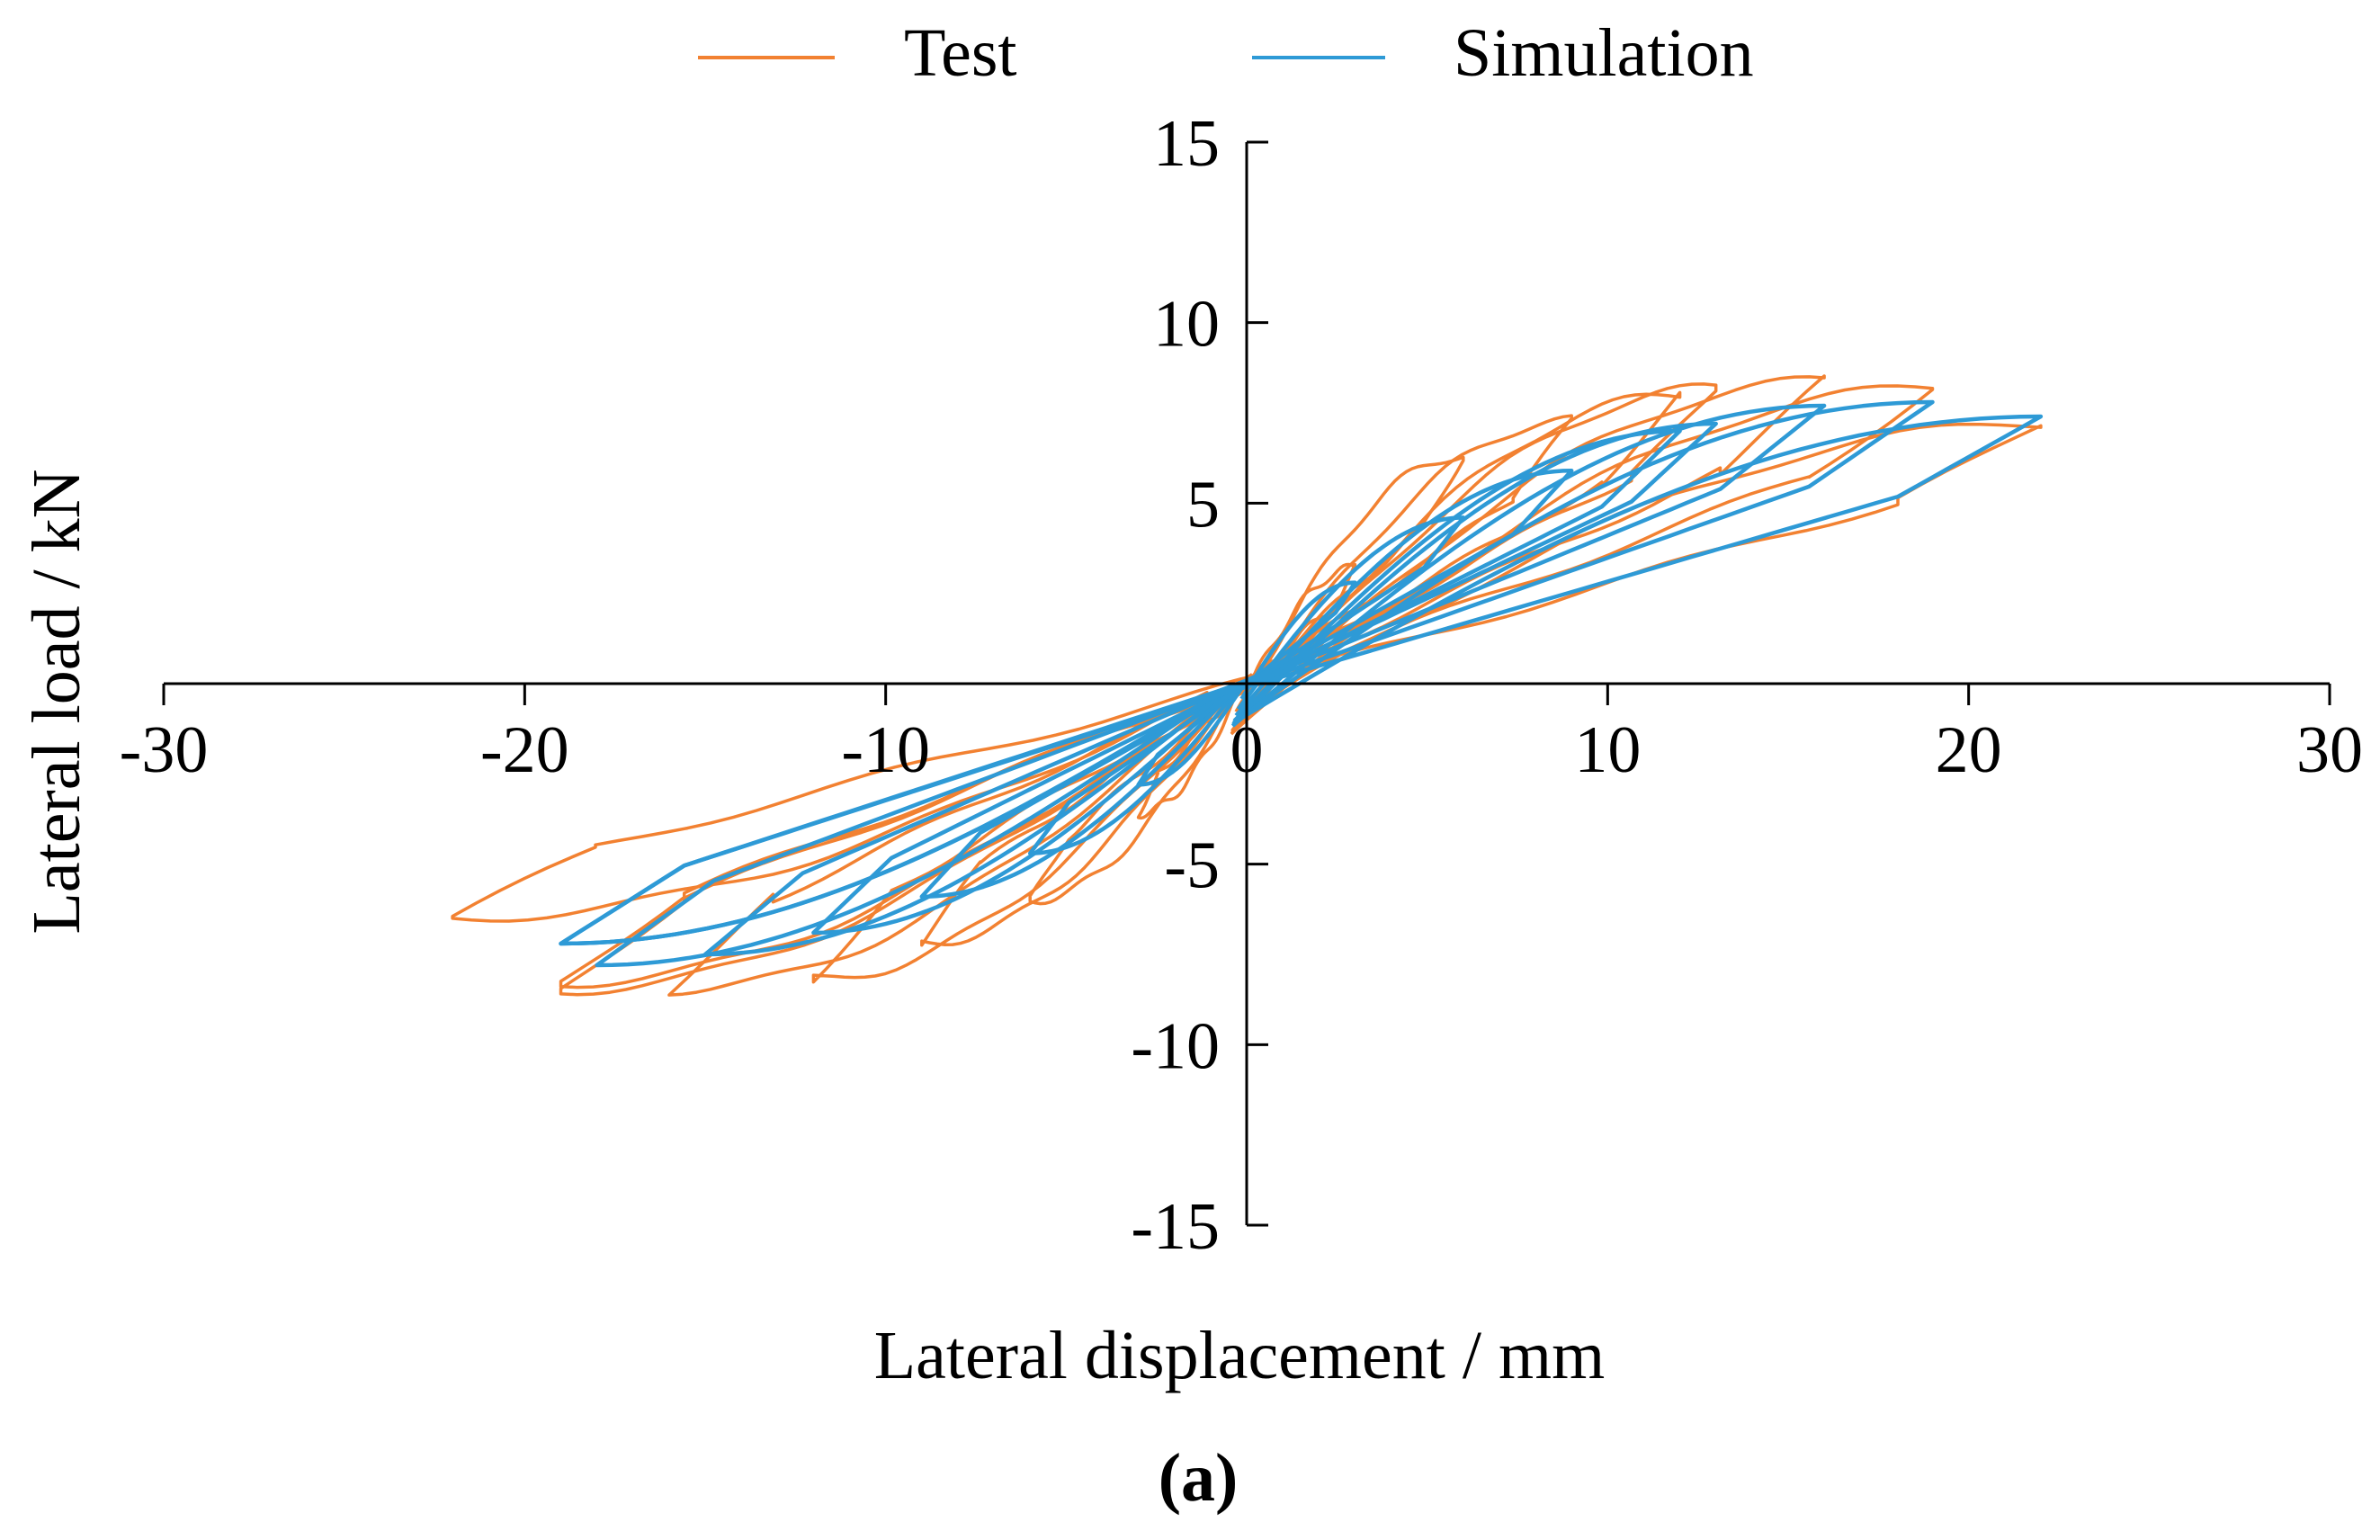 Image resolution: width=2380 pixels, height=1540 pixels. Describe the element at coordinates (961, 53) in the screenshot. I see `legend-label-test: Test` at that location.